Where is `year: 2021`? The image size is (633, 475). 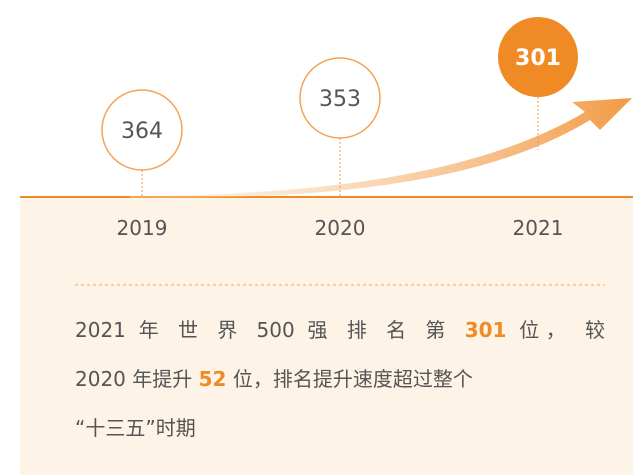 year: 2021 is located at coordinates (538, 228).